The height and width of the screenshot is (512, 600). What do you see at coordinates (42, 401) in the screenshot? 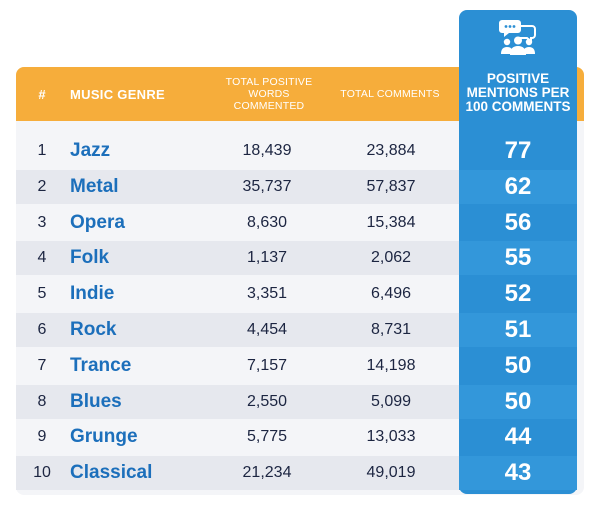
I see `rank-cell: 8` at bounding box center [42, 401].